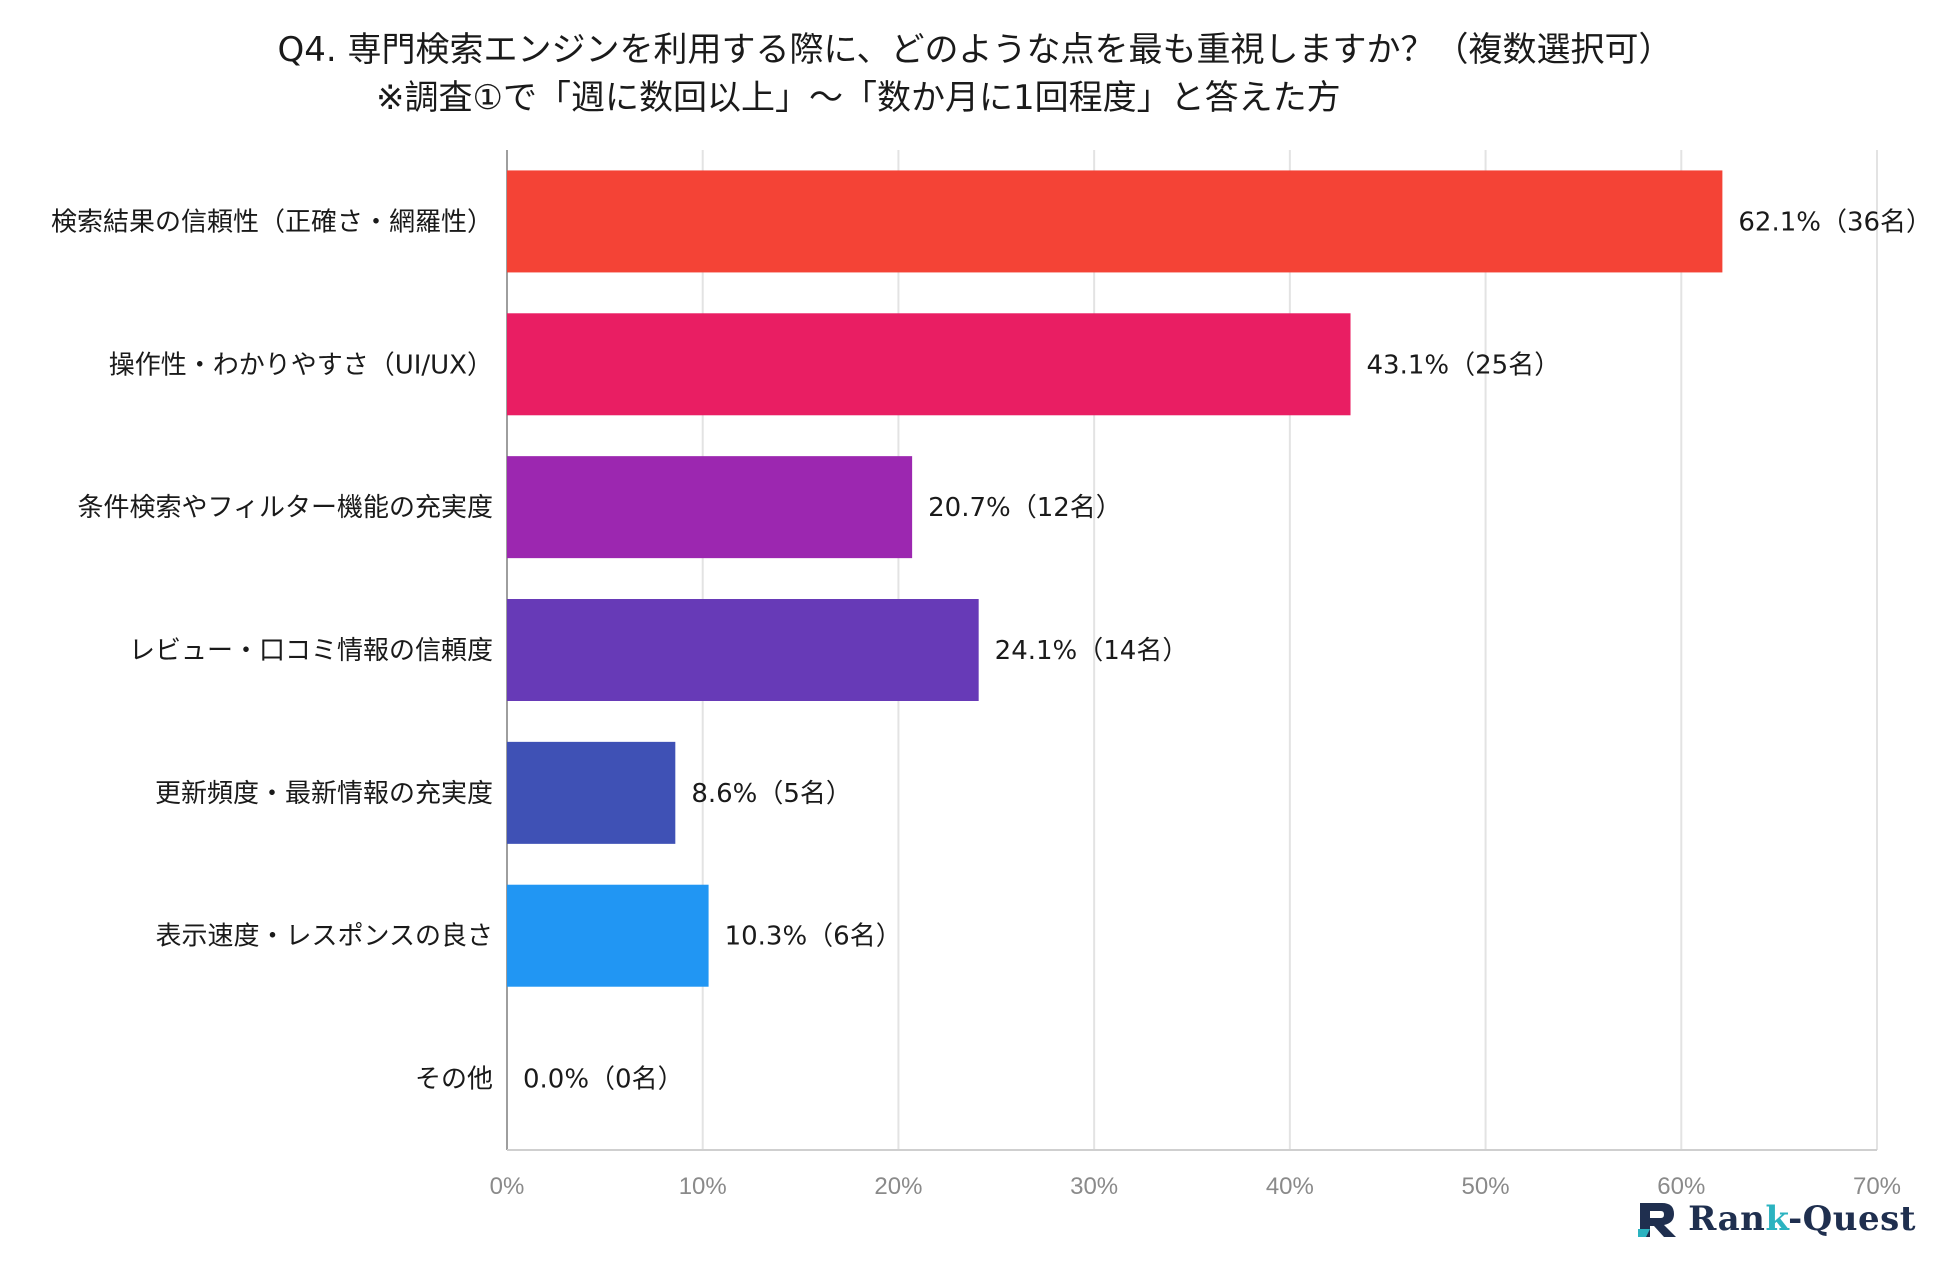  I want to click on x-tick-label: 70%, so click(1877, 1186).